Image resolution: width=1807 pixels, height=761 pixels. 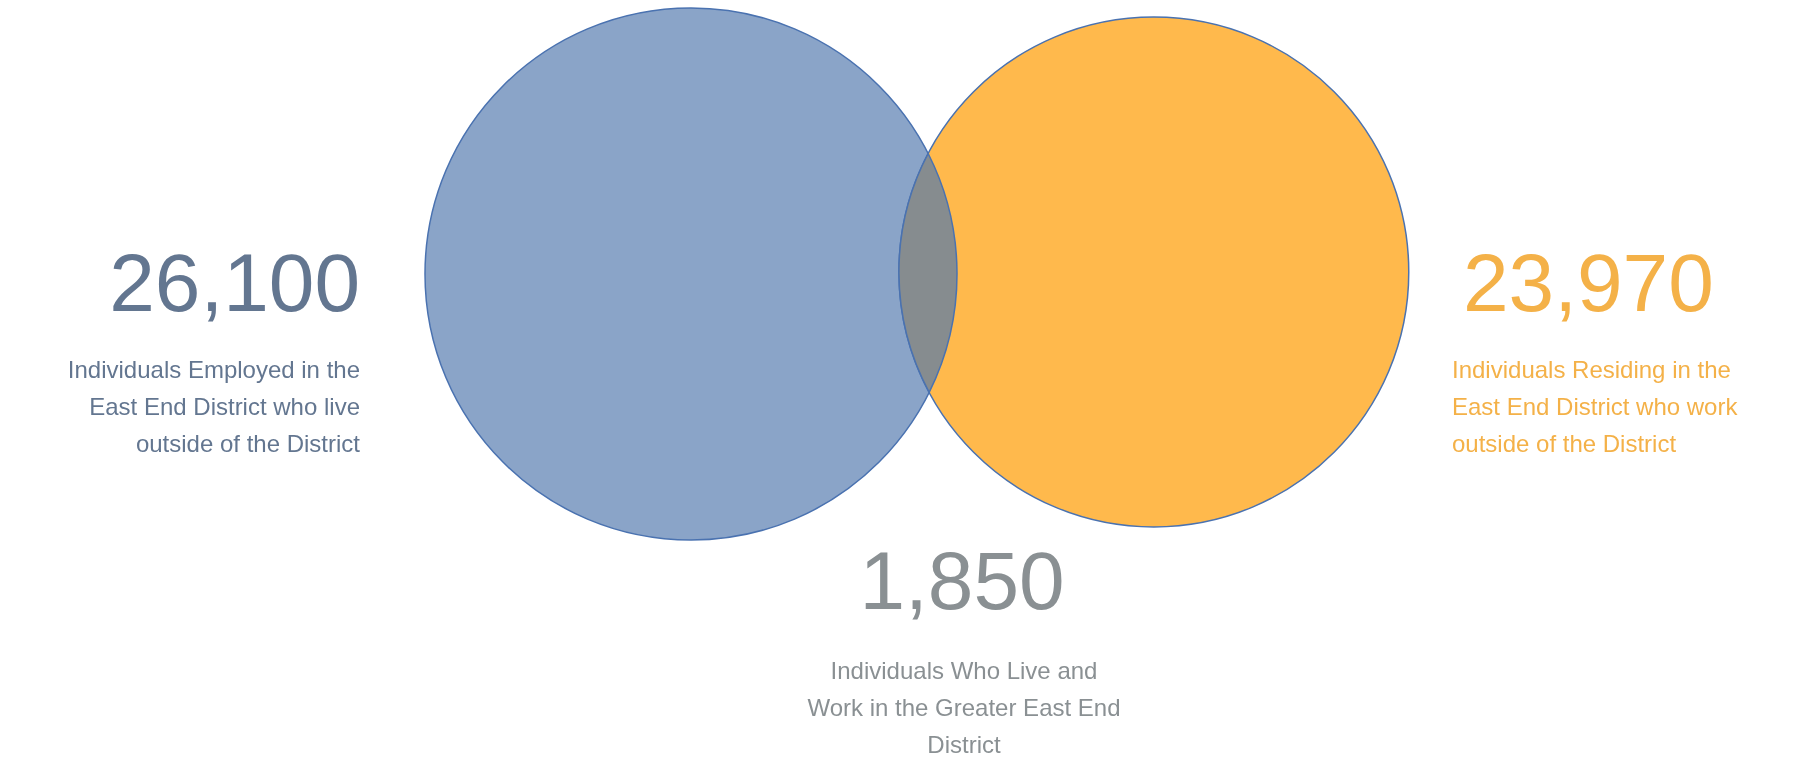 What do you see at coordinates (964, 707) in the screenshot?
I see `category-label: Individuals Who Live and Work in the Greater East End District` at bounding box center [964, 707].